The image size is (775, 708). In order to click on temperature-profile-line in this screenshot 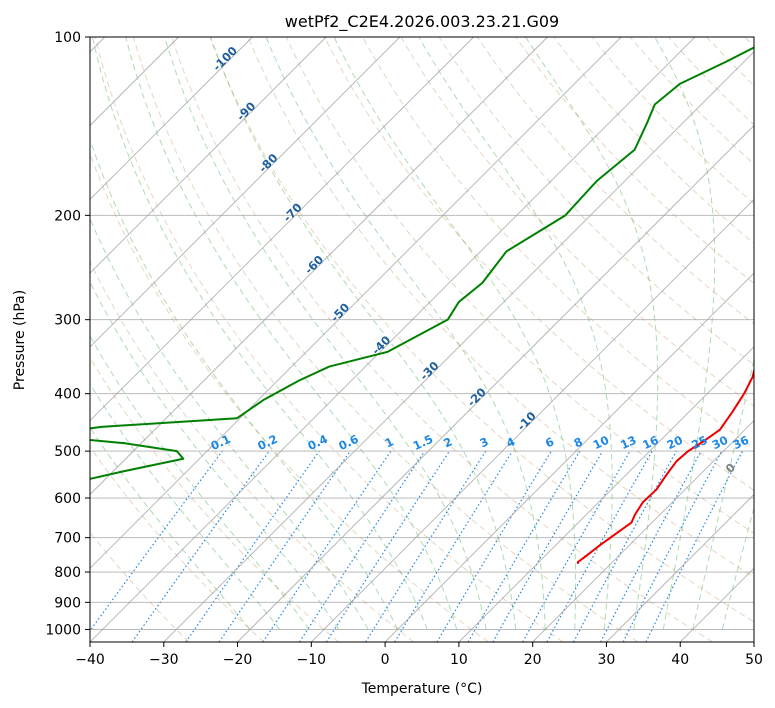, I will do `click(665, 465)`.